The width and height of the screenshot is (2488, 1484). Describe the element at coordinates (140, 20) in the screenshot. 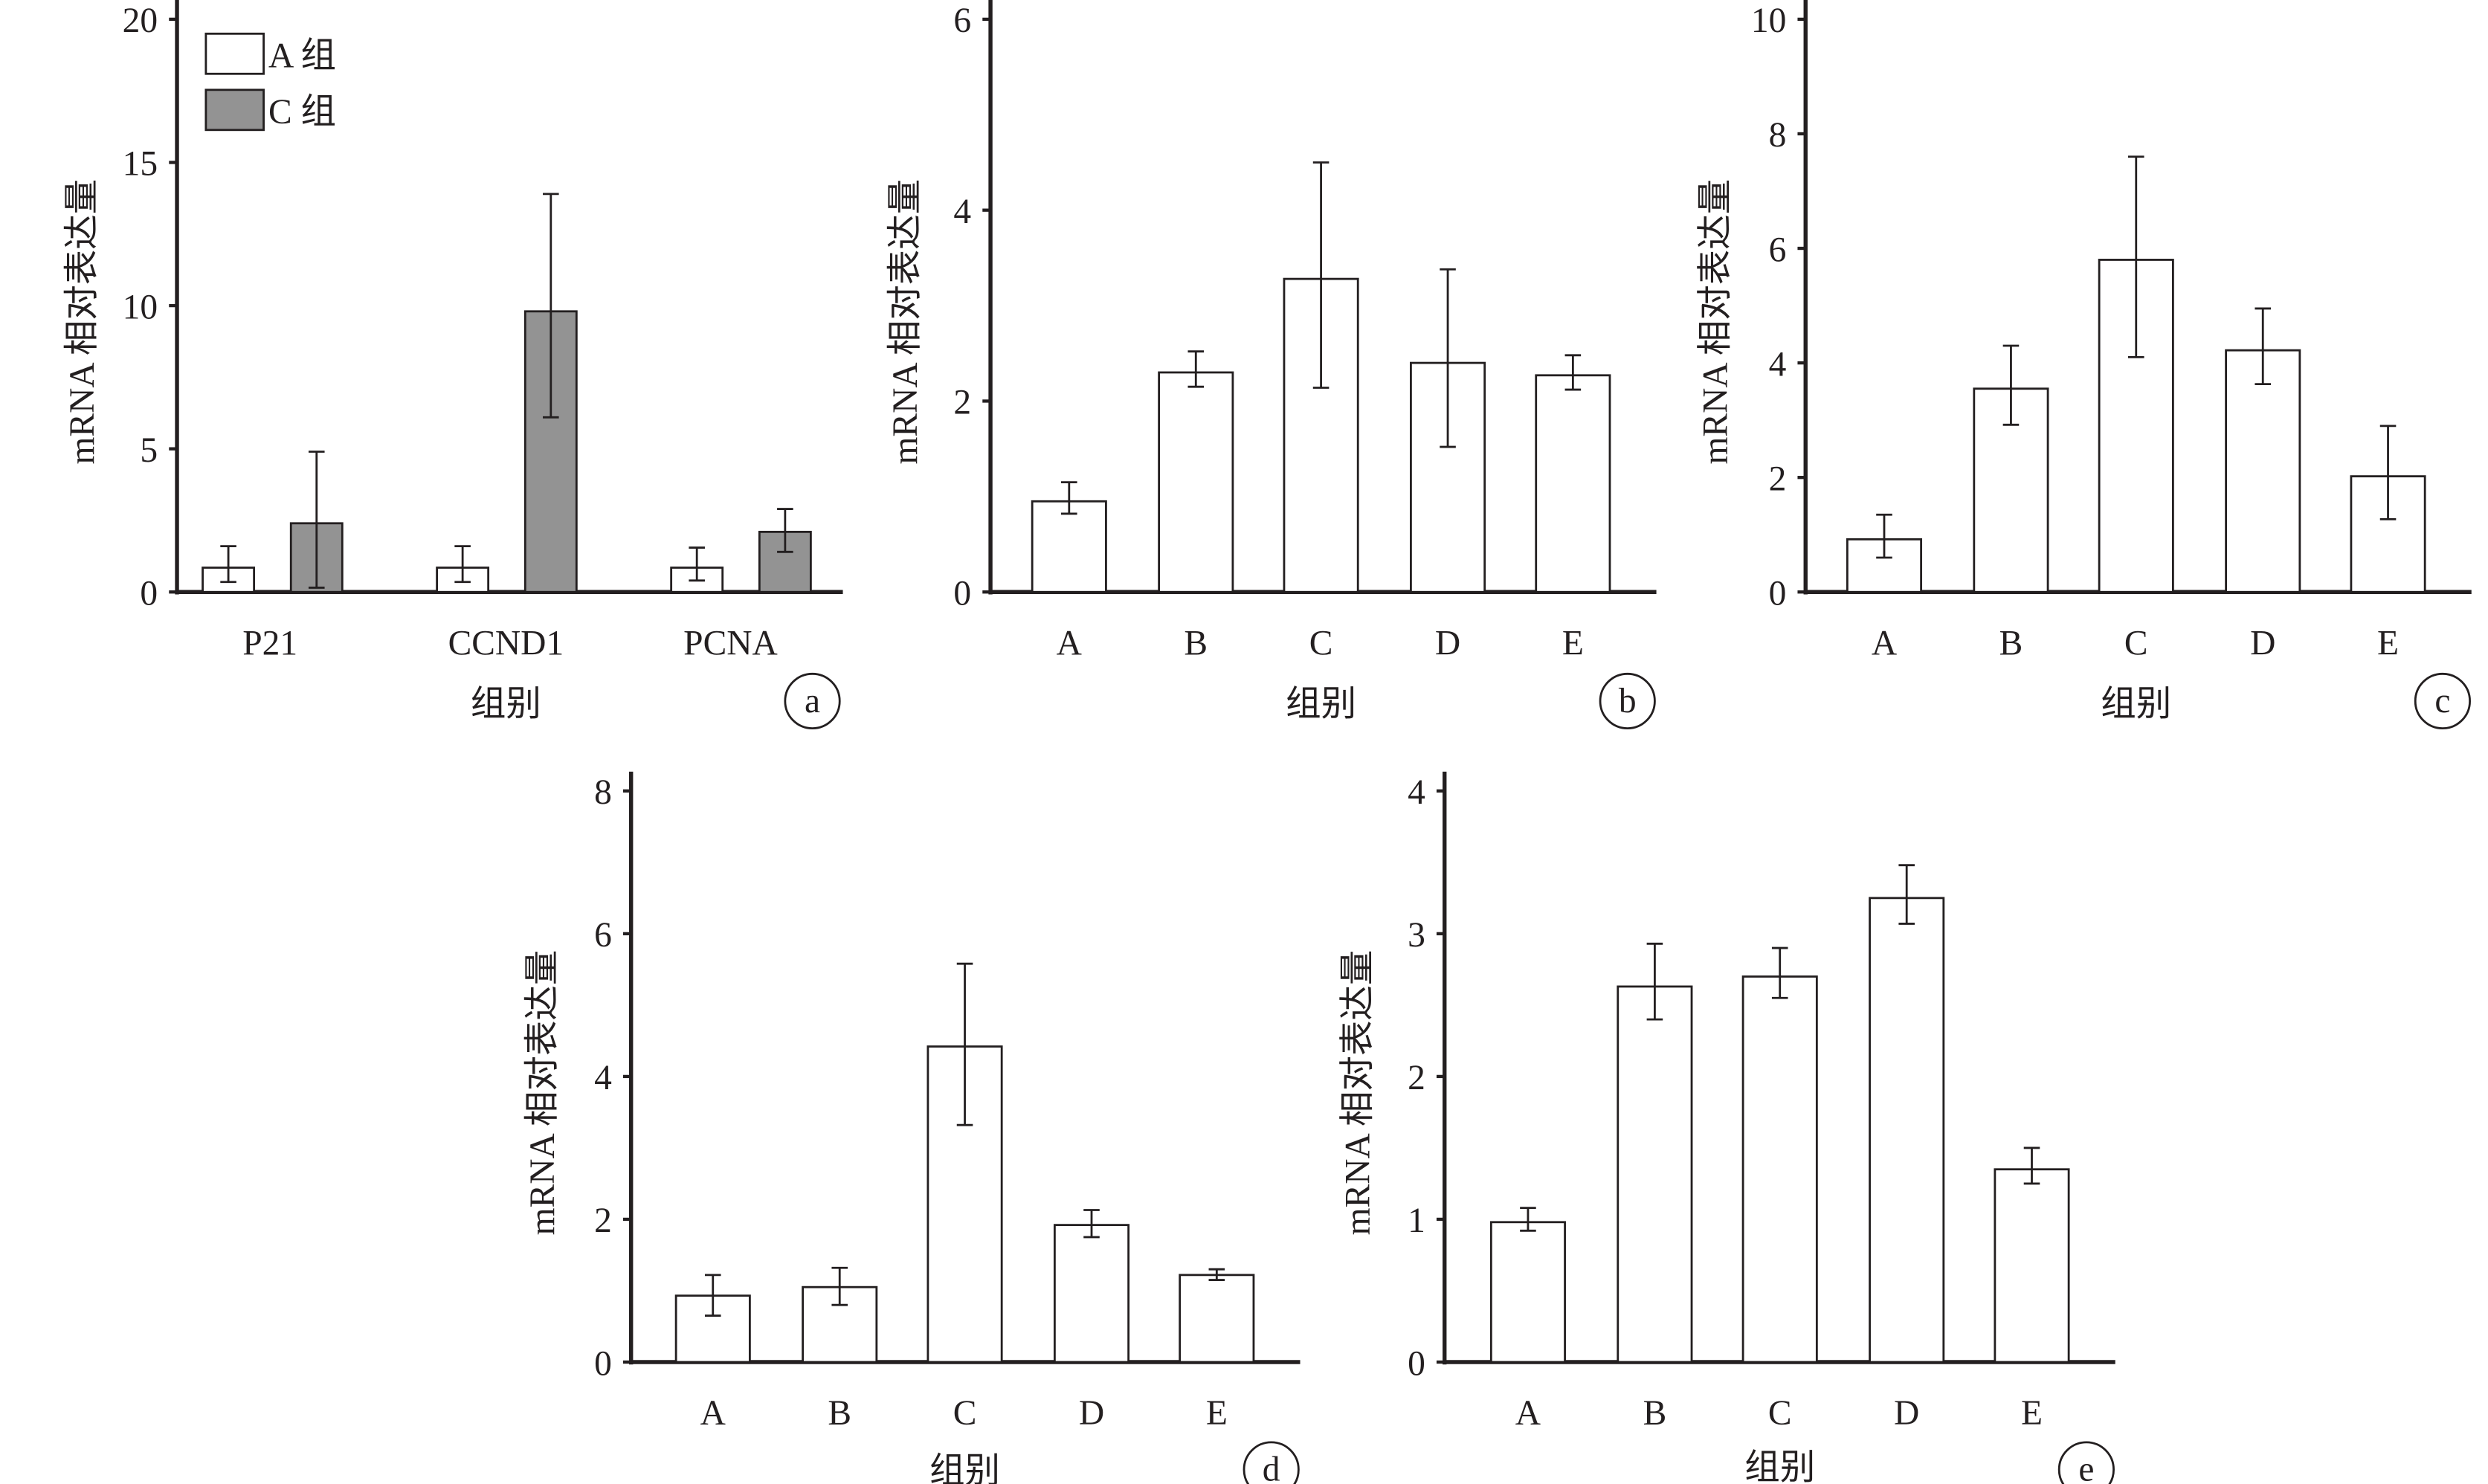

I see `y-tick-label: 20` at that location.